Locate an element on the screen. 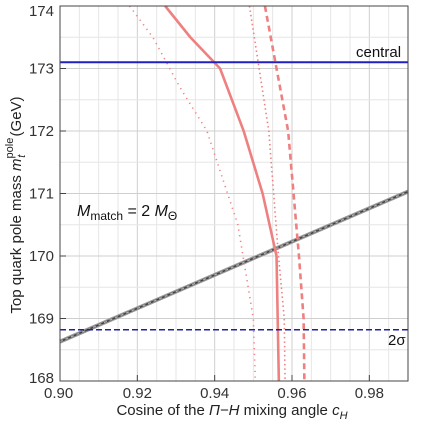  two-sigma-label: 2σ is located at coordinates (397, 340).